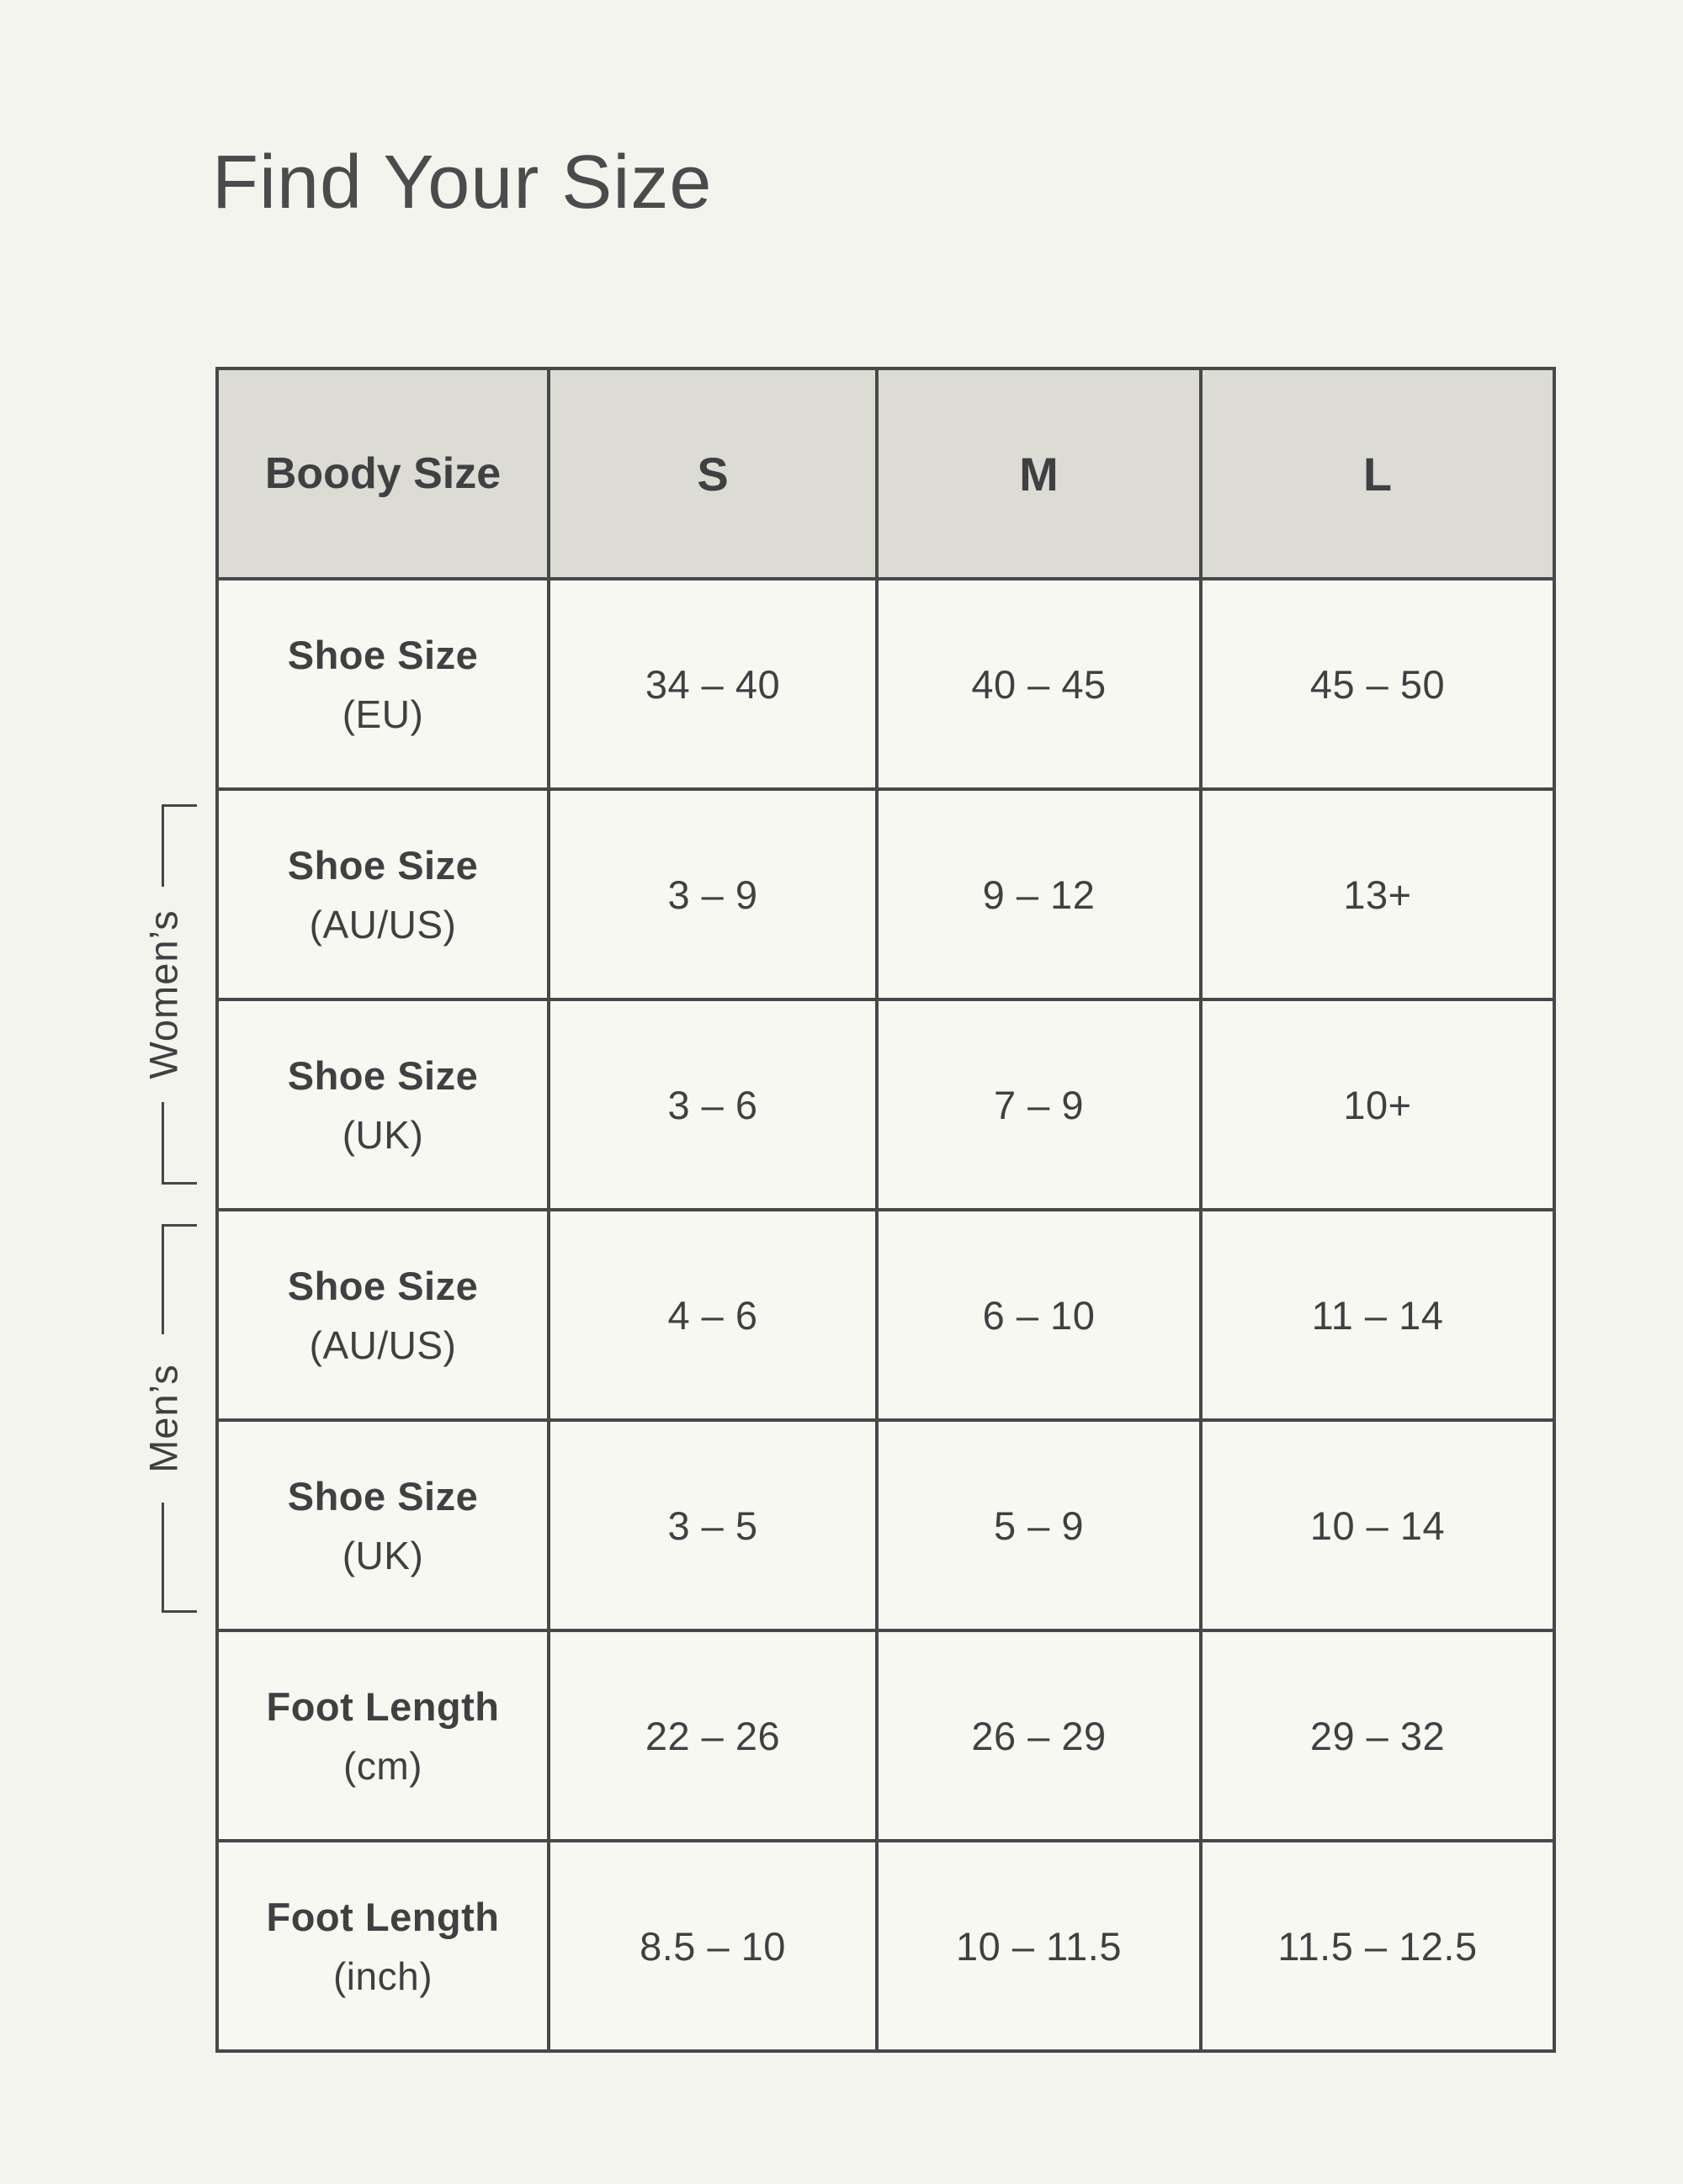 The height and width of the screenshot is (2184, 1683). I want to click on table-row-mens-shoe-auus: Shoe Size (AU/US) 4 – 6 6 – 10 11 – 14, so click(886, 1315).